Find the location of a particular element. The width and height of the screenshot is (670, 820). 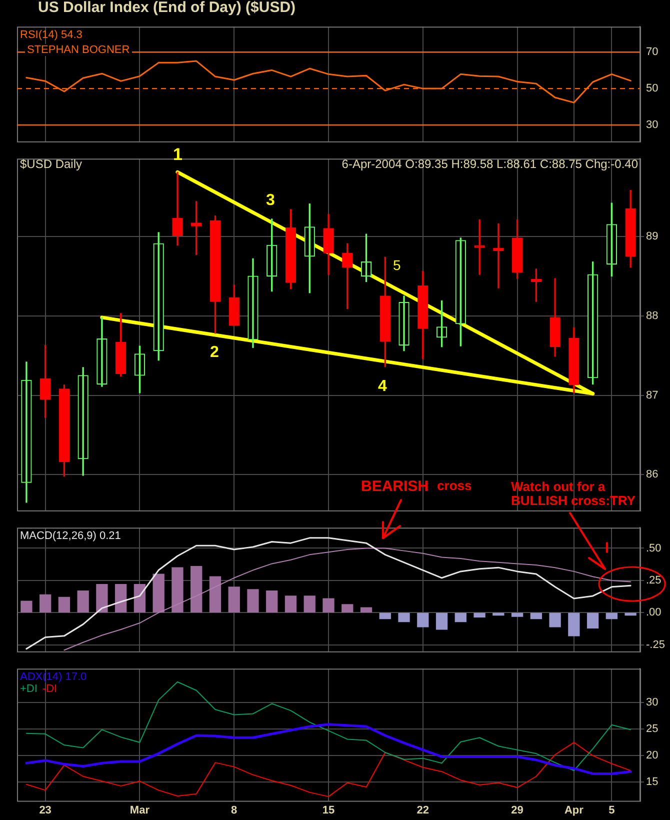

x-tick-label: 5 is located at coordinates (611, 810).